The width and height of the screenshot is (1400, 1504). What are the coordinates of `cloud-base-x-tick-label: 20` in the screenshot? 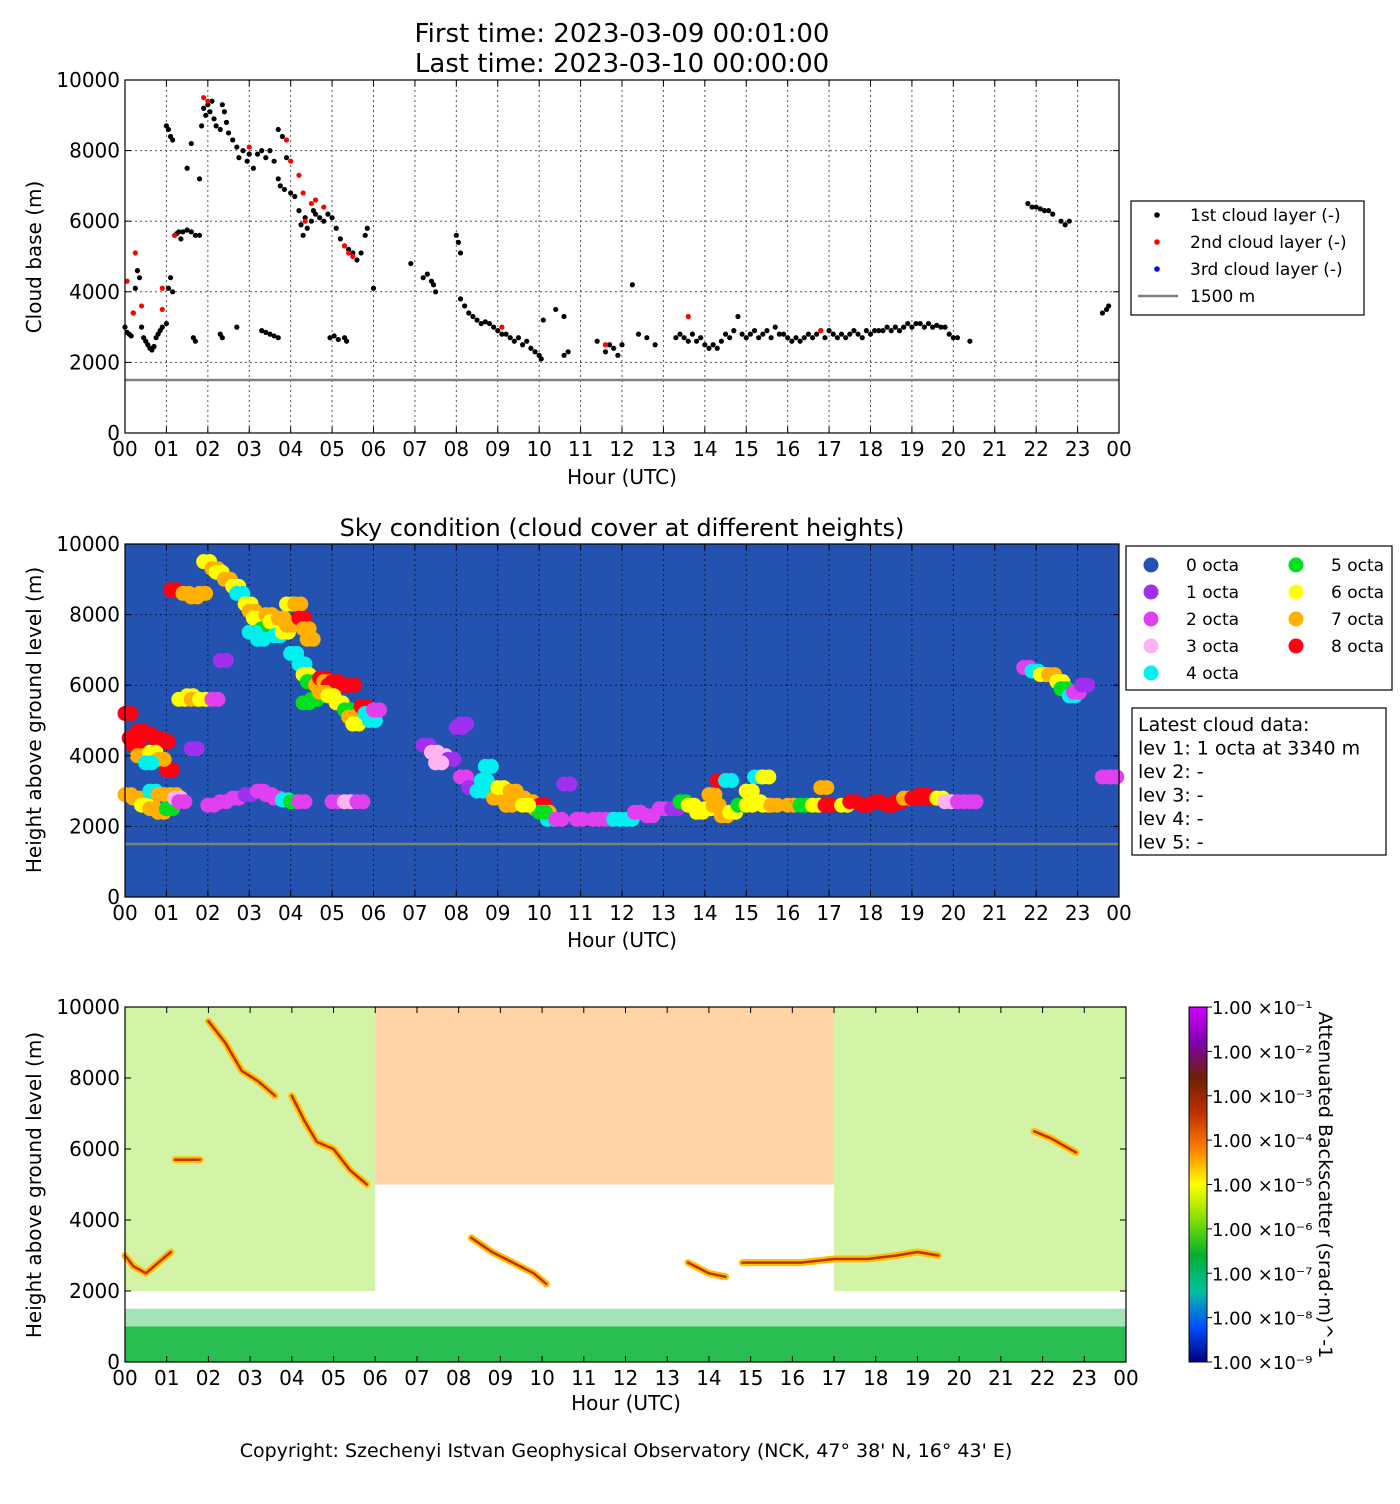 It's located at (953, 449).